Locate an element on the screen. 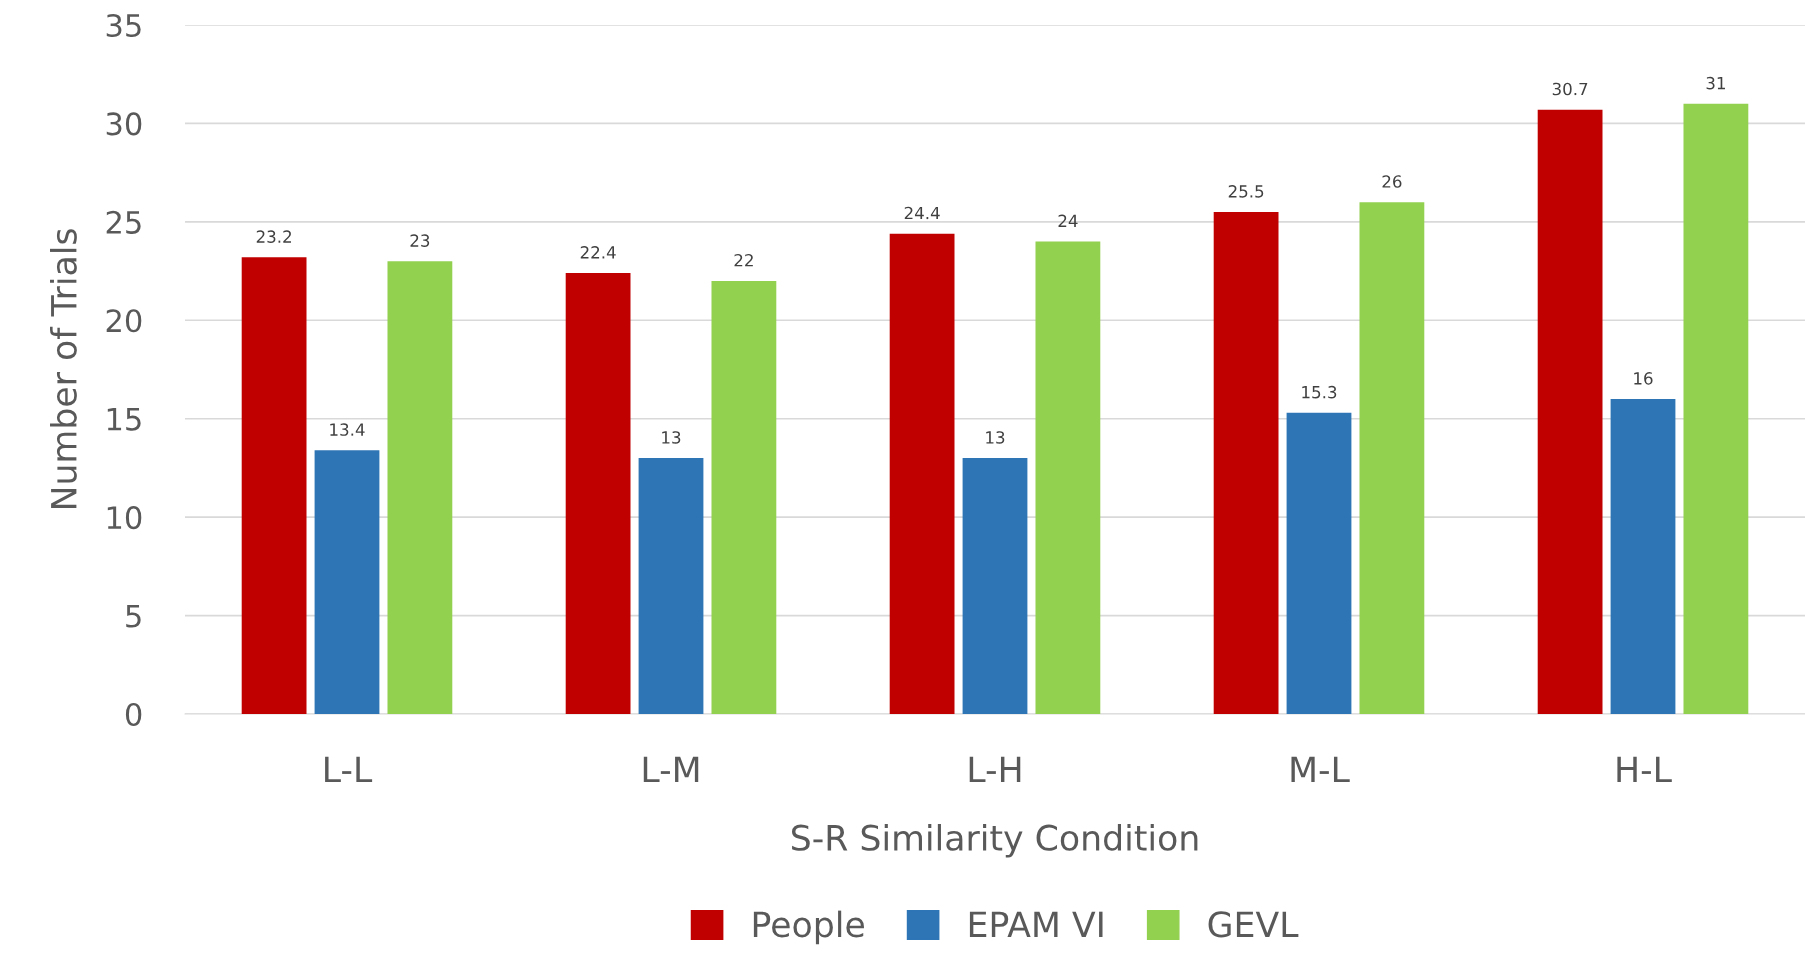 The image size is (1805, 972). y-tick-label: 30 is located at coordinates (124, 124).